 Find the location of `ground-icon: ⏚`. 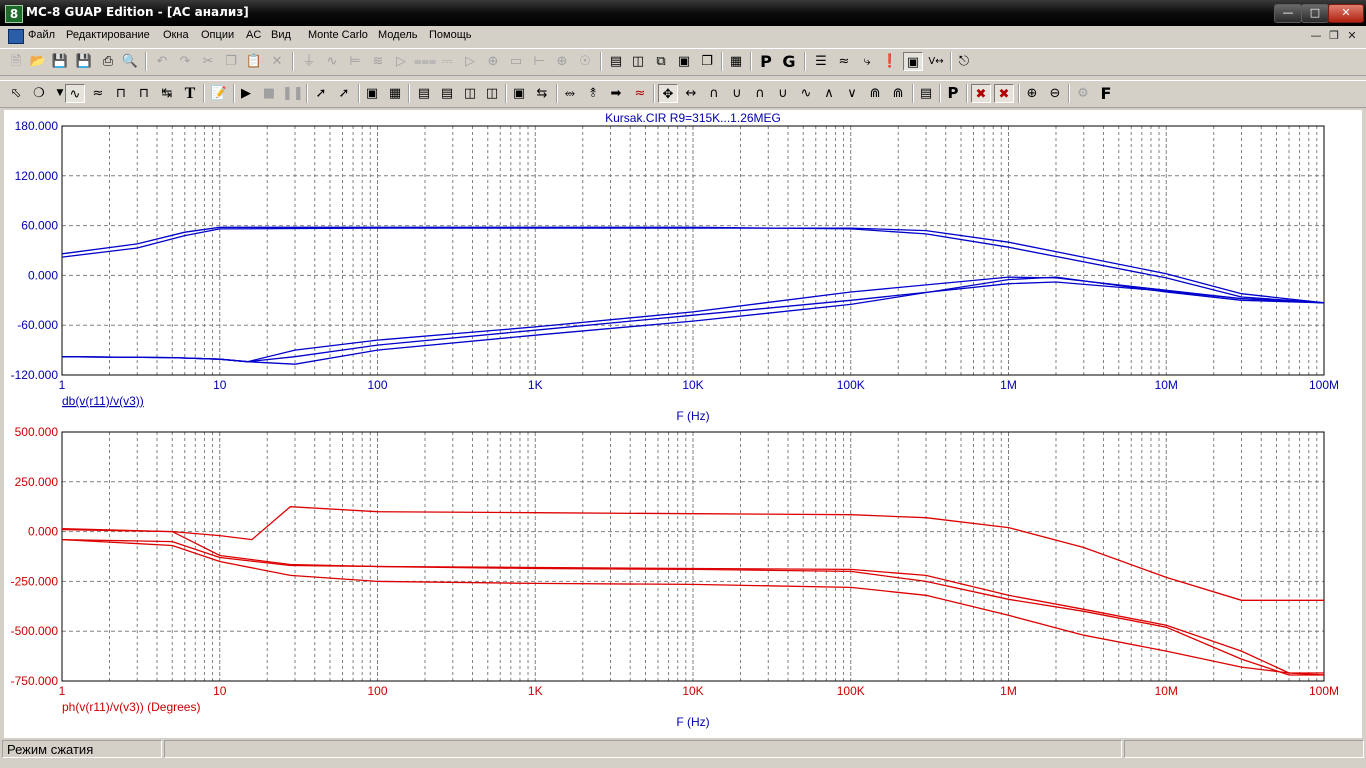

ground-icon: ⏚ is located at coordinates (309, 61).